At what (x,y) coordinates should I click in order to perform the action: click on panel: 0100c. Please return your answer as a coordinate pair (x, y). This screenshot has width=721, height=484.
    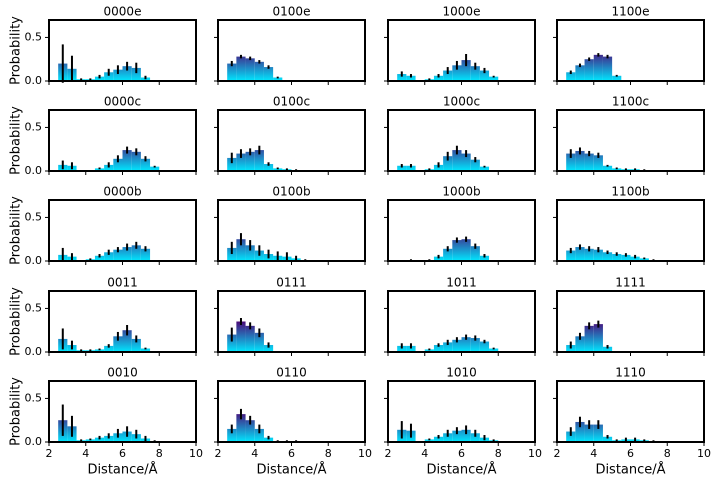
    Looking at the image, I should click on (290, 135).